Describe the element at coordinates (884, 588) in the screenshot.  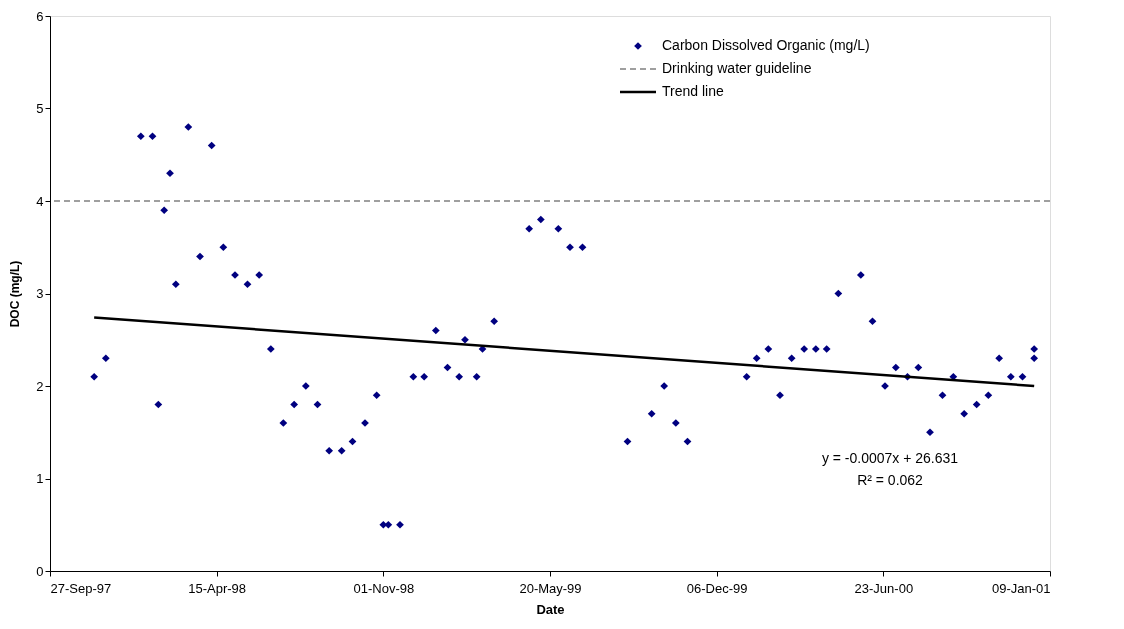
I see `x-tick-label: 23-Jun-00` at that location.